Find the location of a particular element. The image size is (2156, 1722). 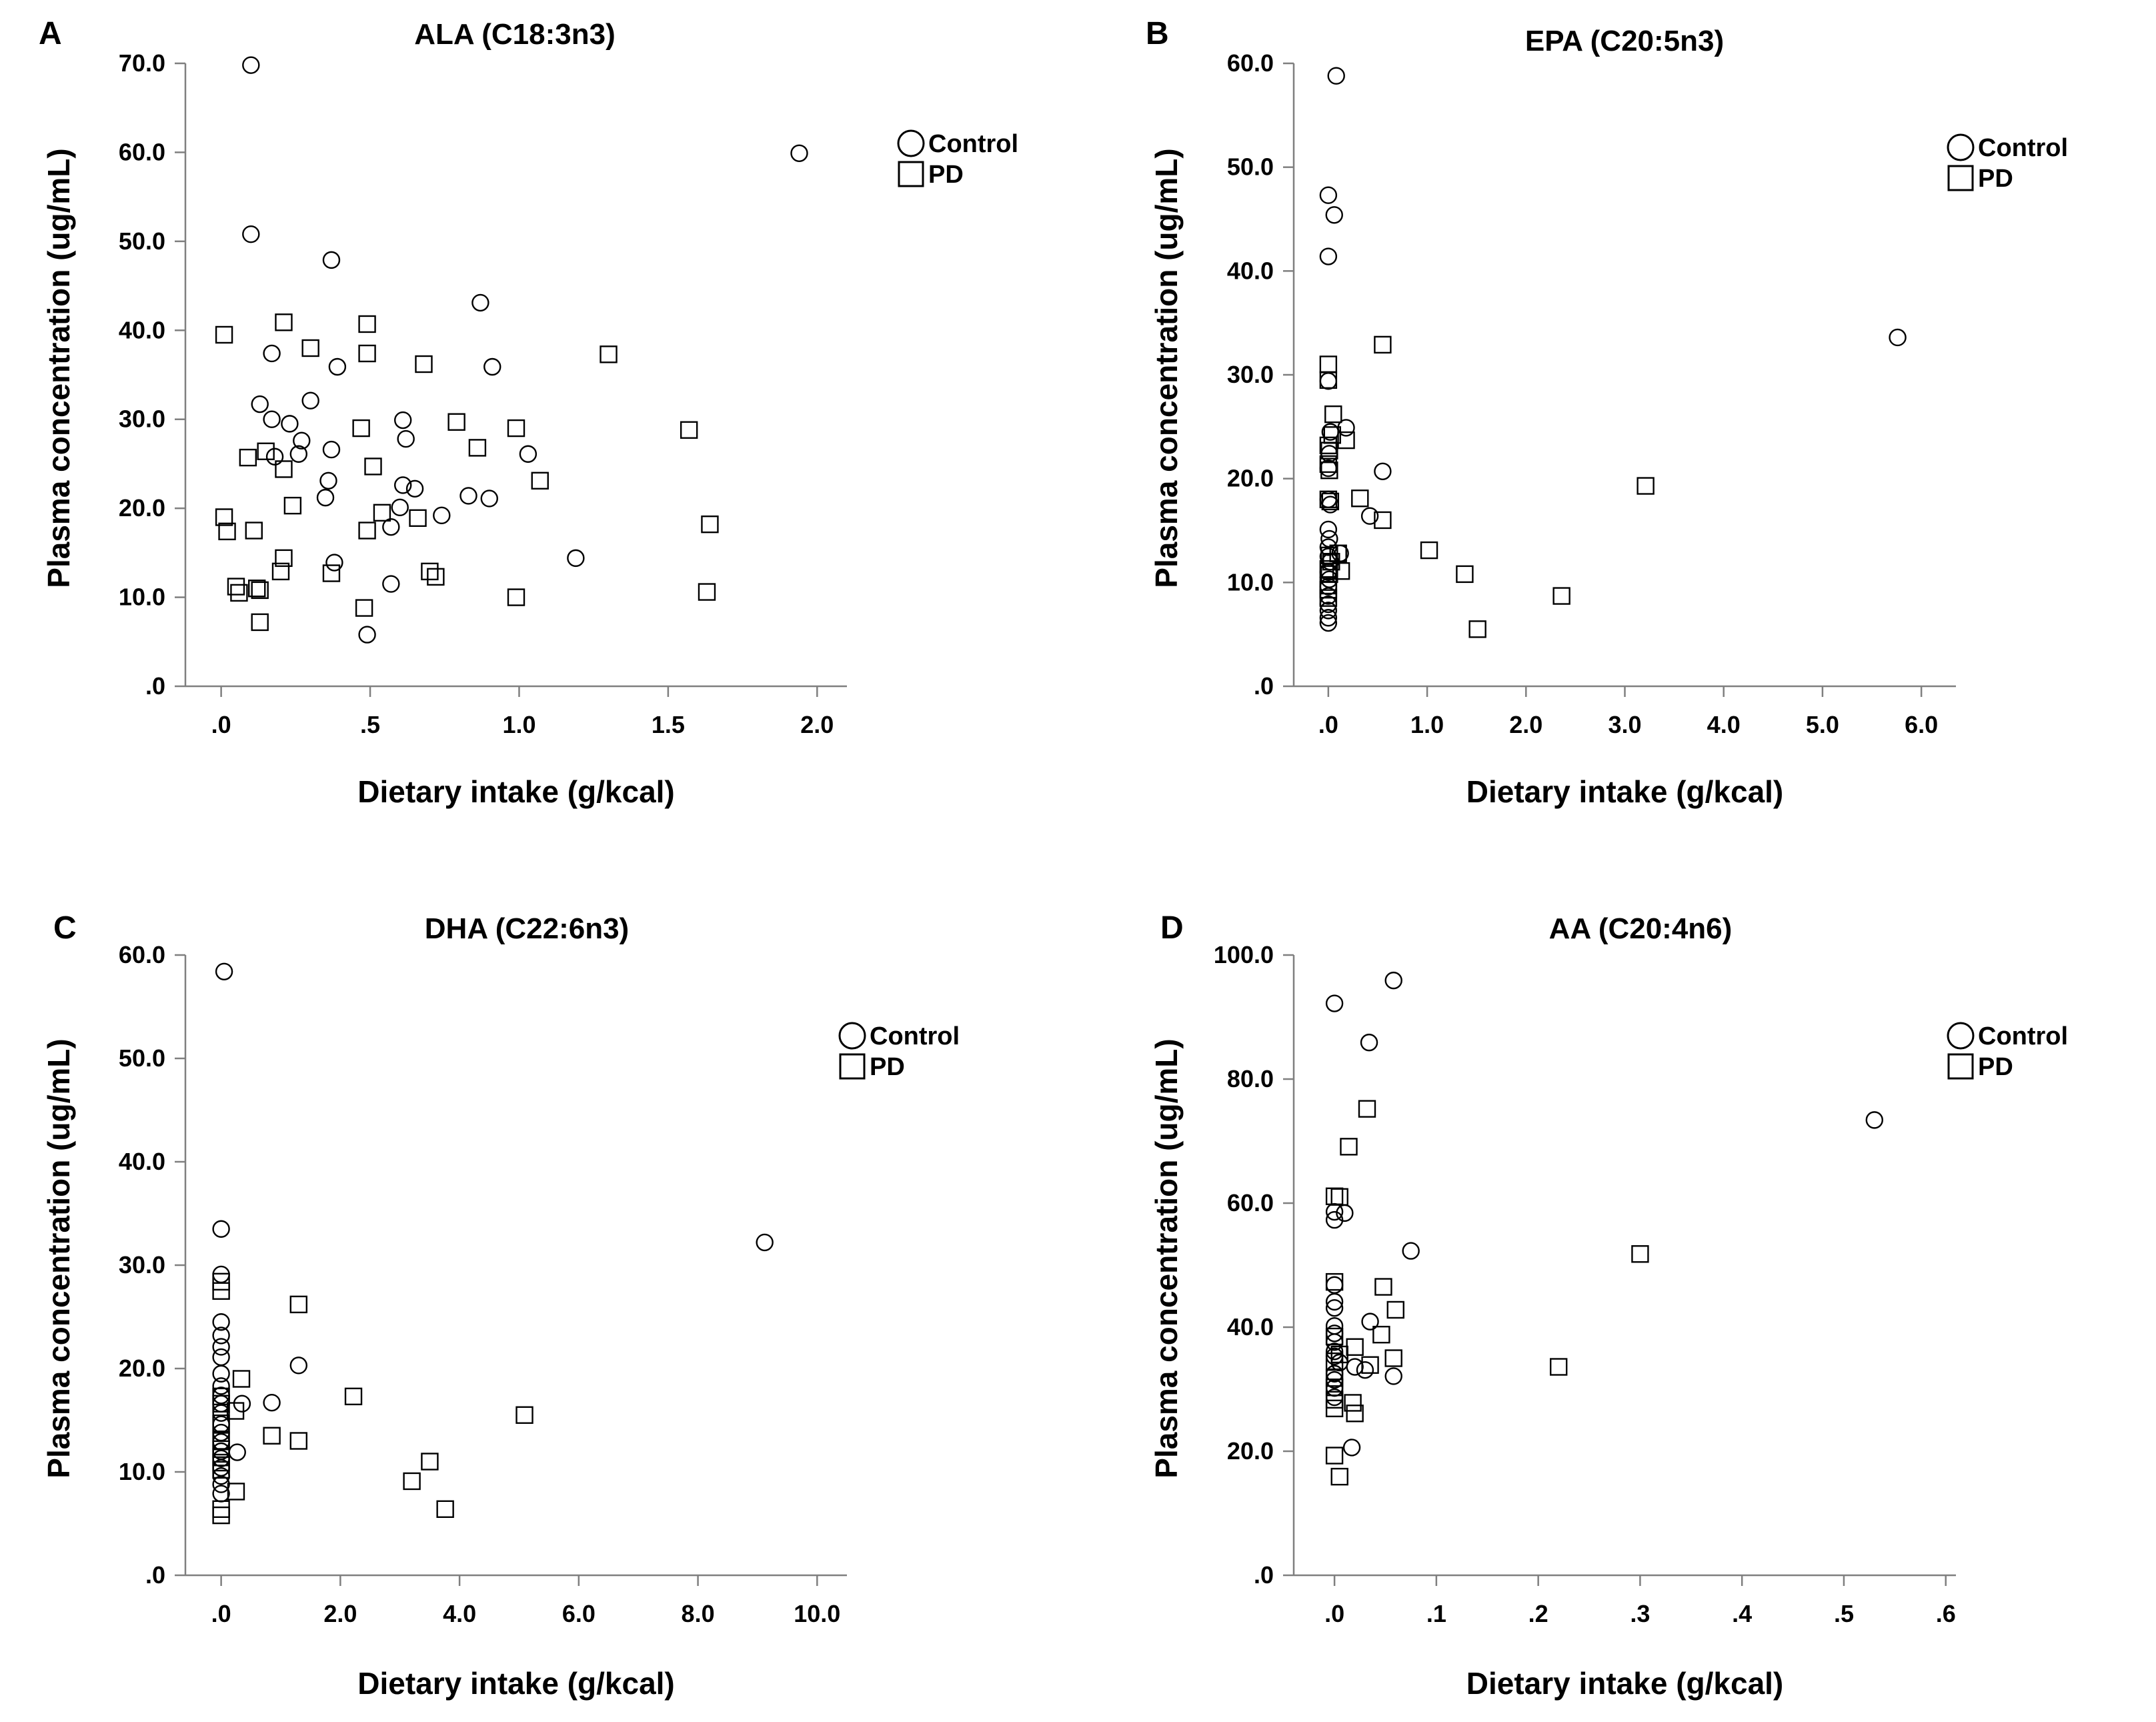

x-tick-label: .4 is located at coordinates (1742, 1613).